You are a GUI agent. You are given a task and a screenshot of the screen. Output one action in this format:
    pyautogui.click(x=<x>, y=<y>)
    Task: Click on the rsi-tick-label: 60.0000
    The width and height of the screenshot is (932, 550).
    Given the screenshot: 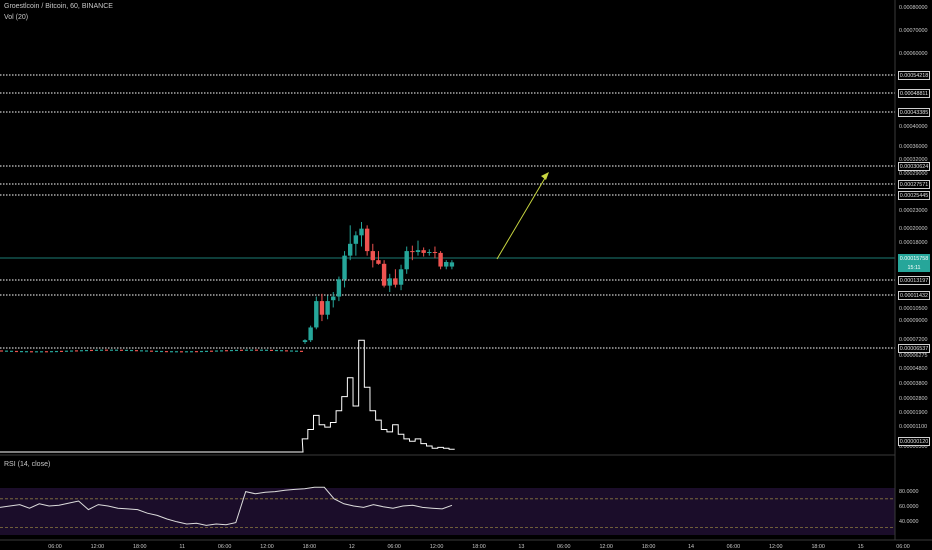 What is the action you would take?
    pyautogui.click(x=909, y=507)
    